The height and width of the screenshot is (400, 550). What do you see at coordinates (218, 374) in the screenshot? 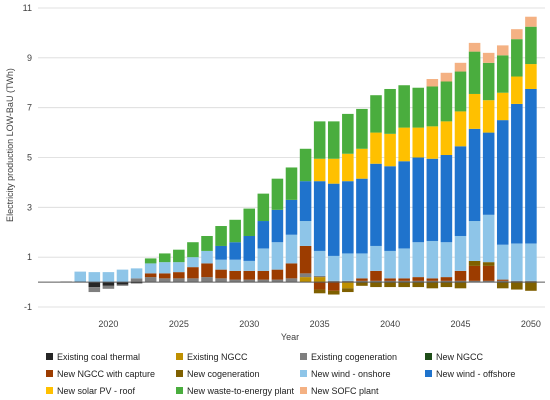
I see `legend-item: New cogeneration` at bounding box center [218, 374].